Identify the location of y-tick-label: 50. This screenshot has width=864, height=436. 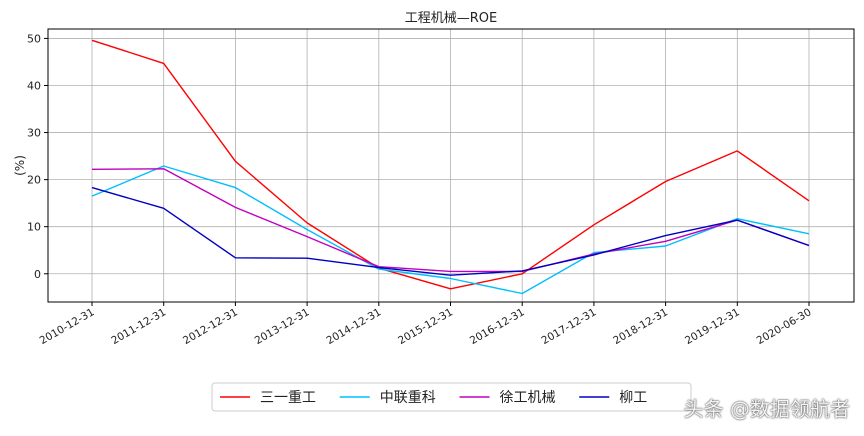
(34, 38).